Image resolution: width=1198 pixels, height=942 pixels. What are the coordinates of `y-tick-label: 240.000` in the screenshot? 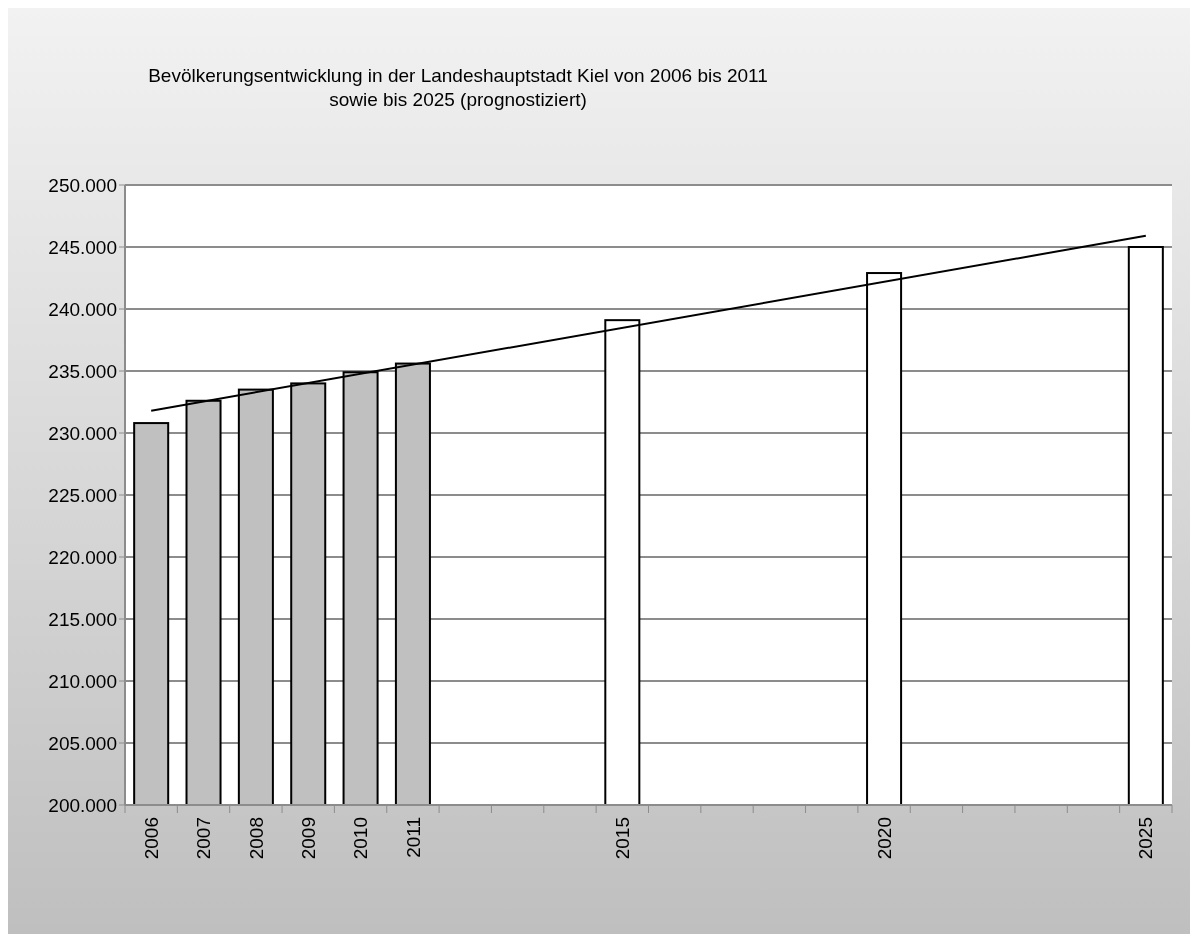 It's located at (82, 309).